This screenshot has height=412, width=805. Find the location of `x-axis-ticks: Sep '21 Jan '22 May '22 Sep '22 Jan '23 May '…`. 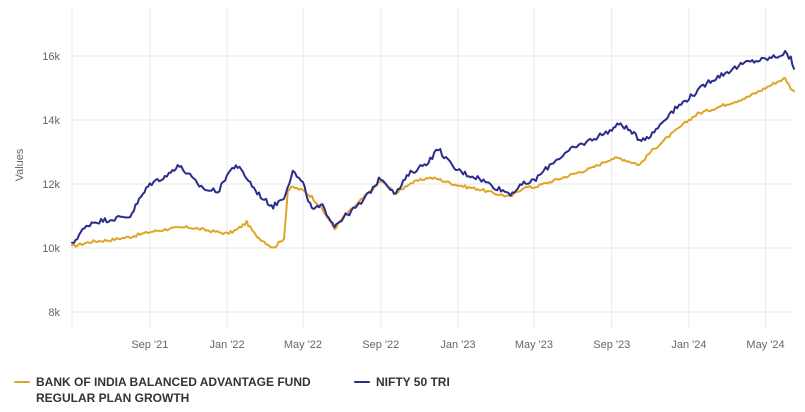

x-axis-ticks: Sep '21 Jan '22 May '22 Sep '22 Jan '23 May '… is located at coordinates (457, 345).